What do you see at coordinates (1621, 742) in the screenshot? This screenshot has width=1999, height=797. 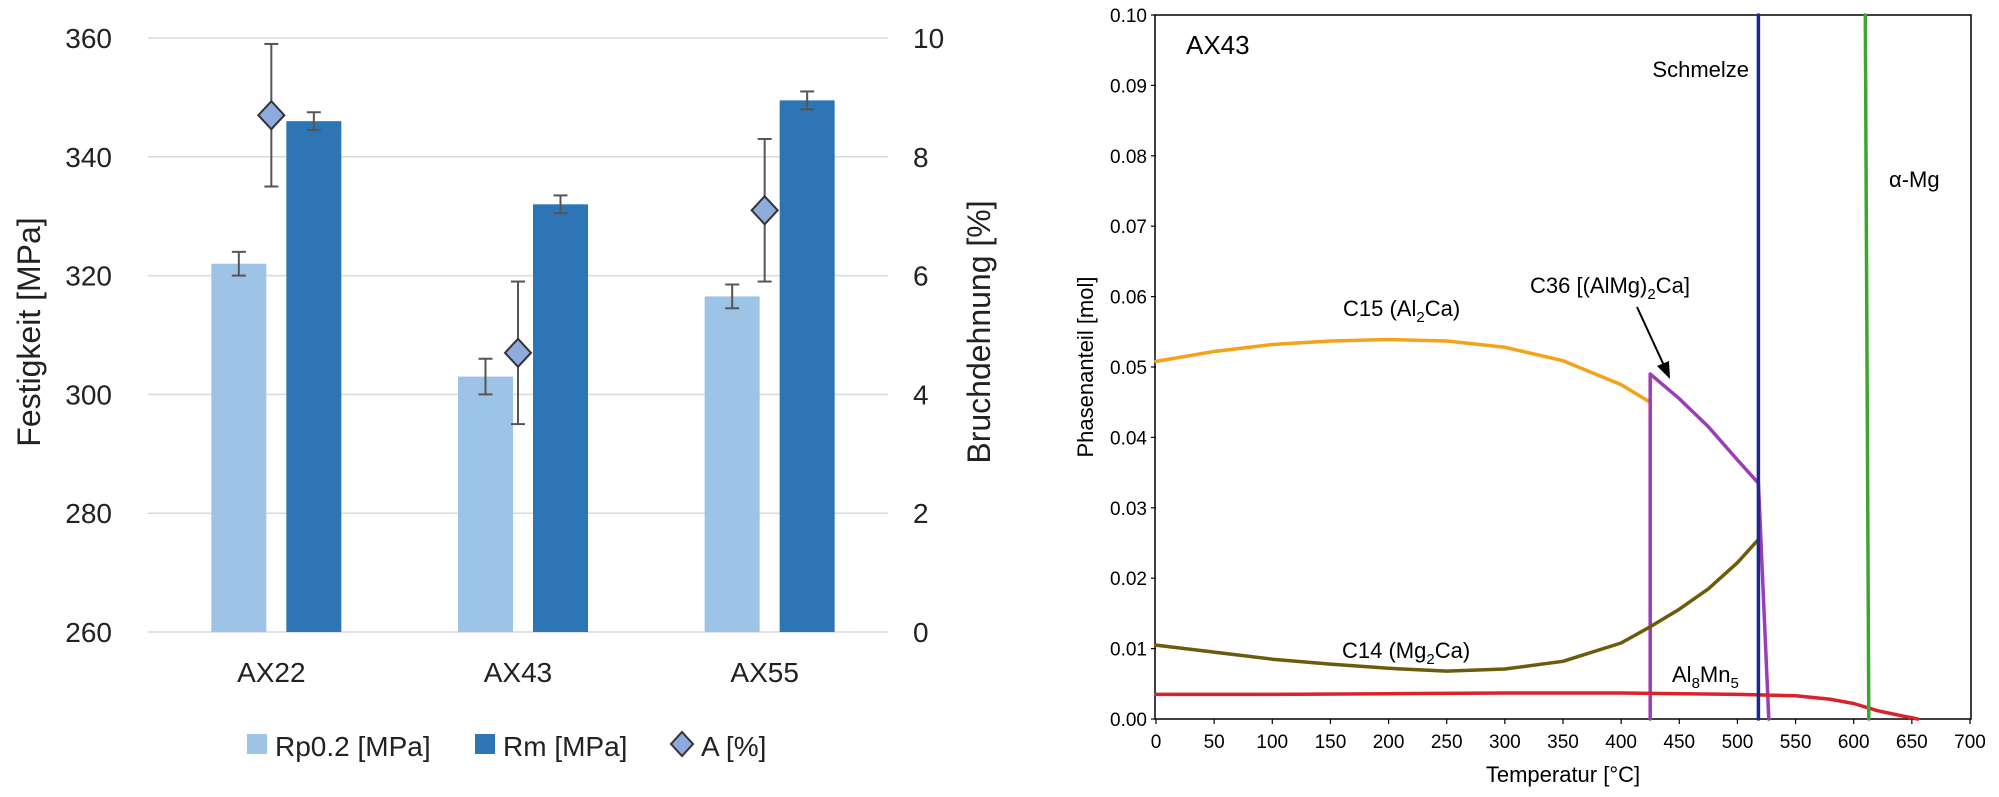 I see `right-x-tick-label: 400` at bounding box center [1621, 742].